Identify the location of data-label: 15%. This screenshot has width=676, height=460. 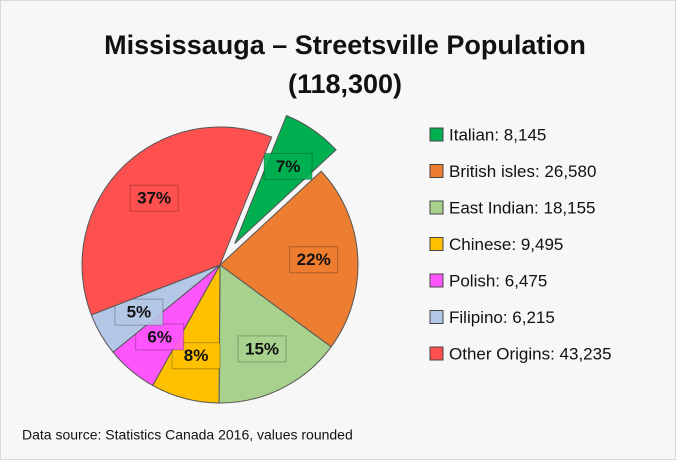
(262, 348).